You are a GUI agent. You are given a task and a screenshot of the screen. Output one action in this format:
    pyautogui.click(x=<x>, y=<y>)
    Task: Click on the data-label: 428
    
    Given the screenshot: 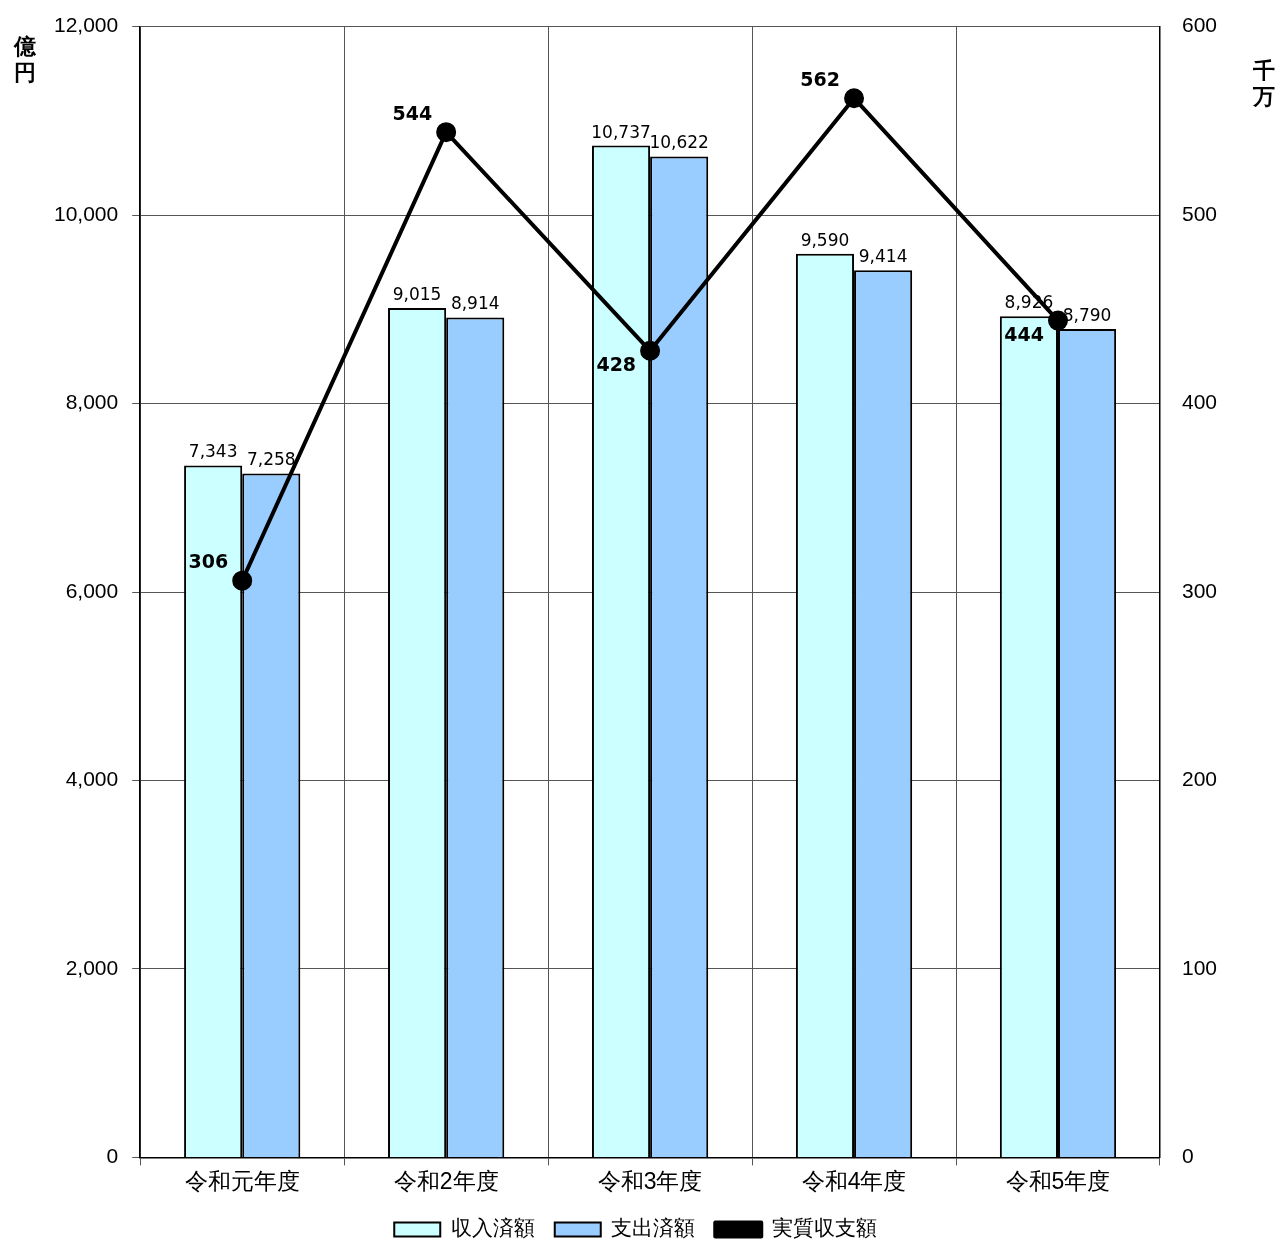 What is the action you would take?
    pyautogui.click(x=616, y=364)
    